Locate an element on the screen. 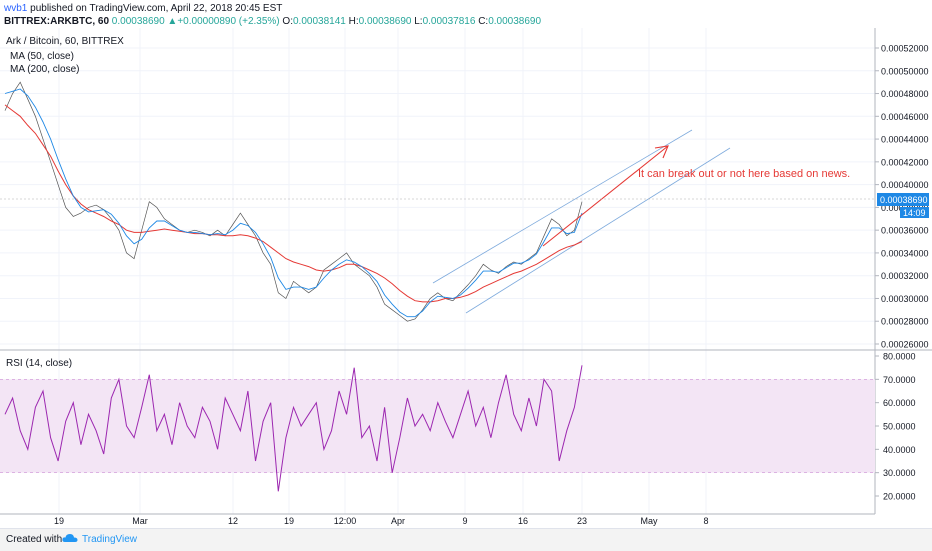  symbol: BITTREX:ARKBTC, 60 is located at coordinates (57, 21).